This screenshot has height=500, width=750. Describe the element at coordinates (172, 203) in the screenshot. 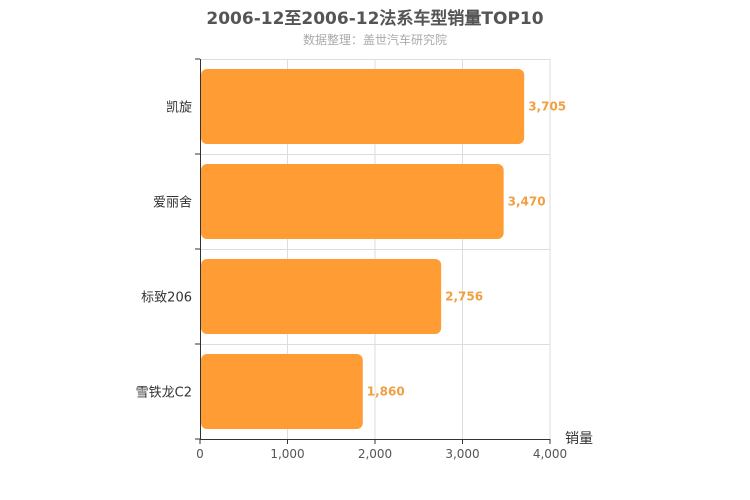

I see `category-label: 爱丽舍` at that location.